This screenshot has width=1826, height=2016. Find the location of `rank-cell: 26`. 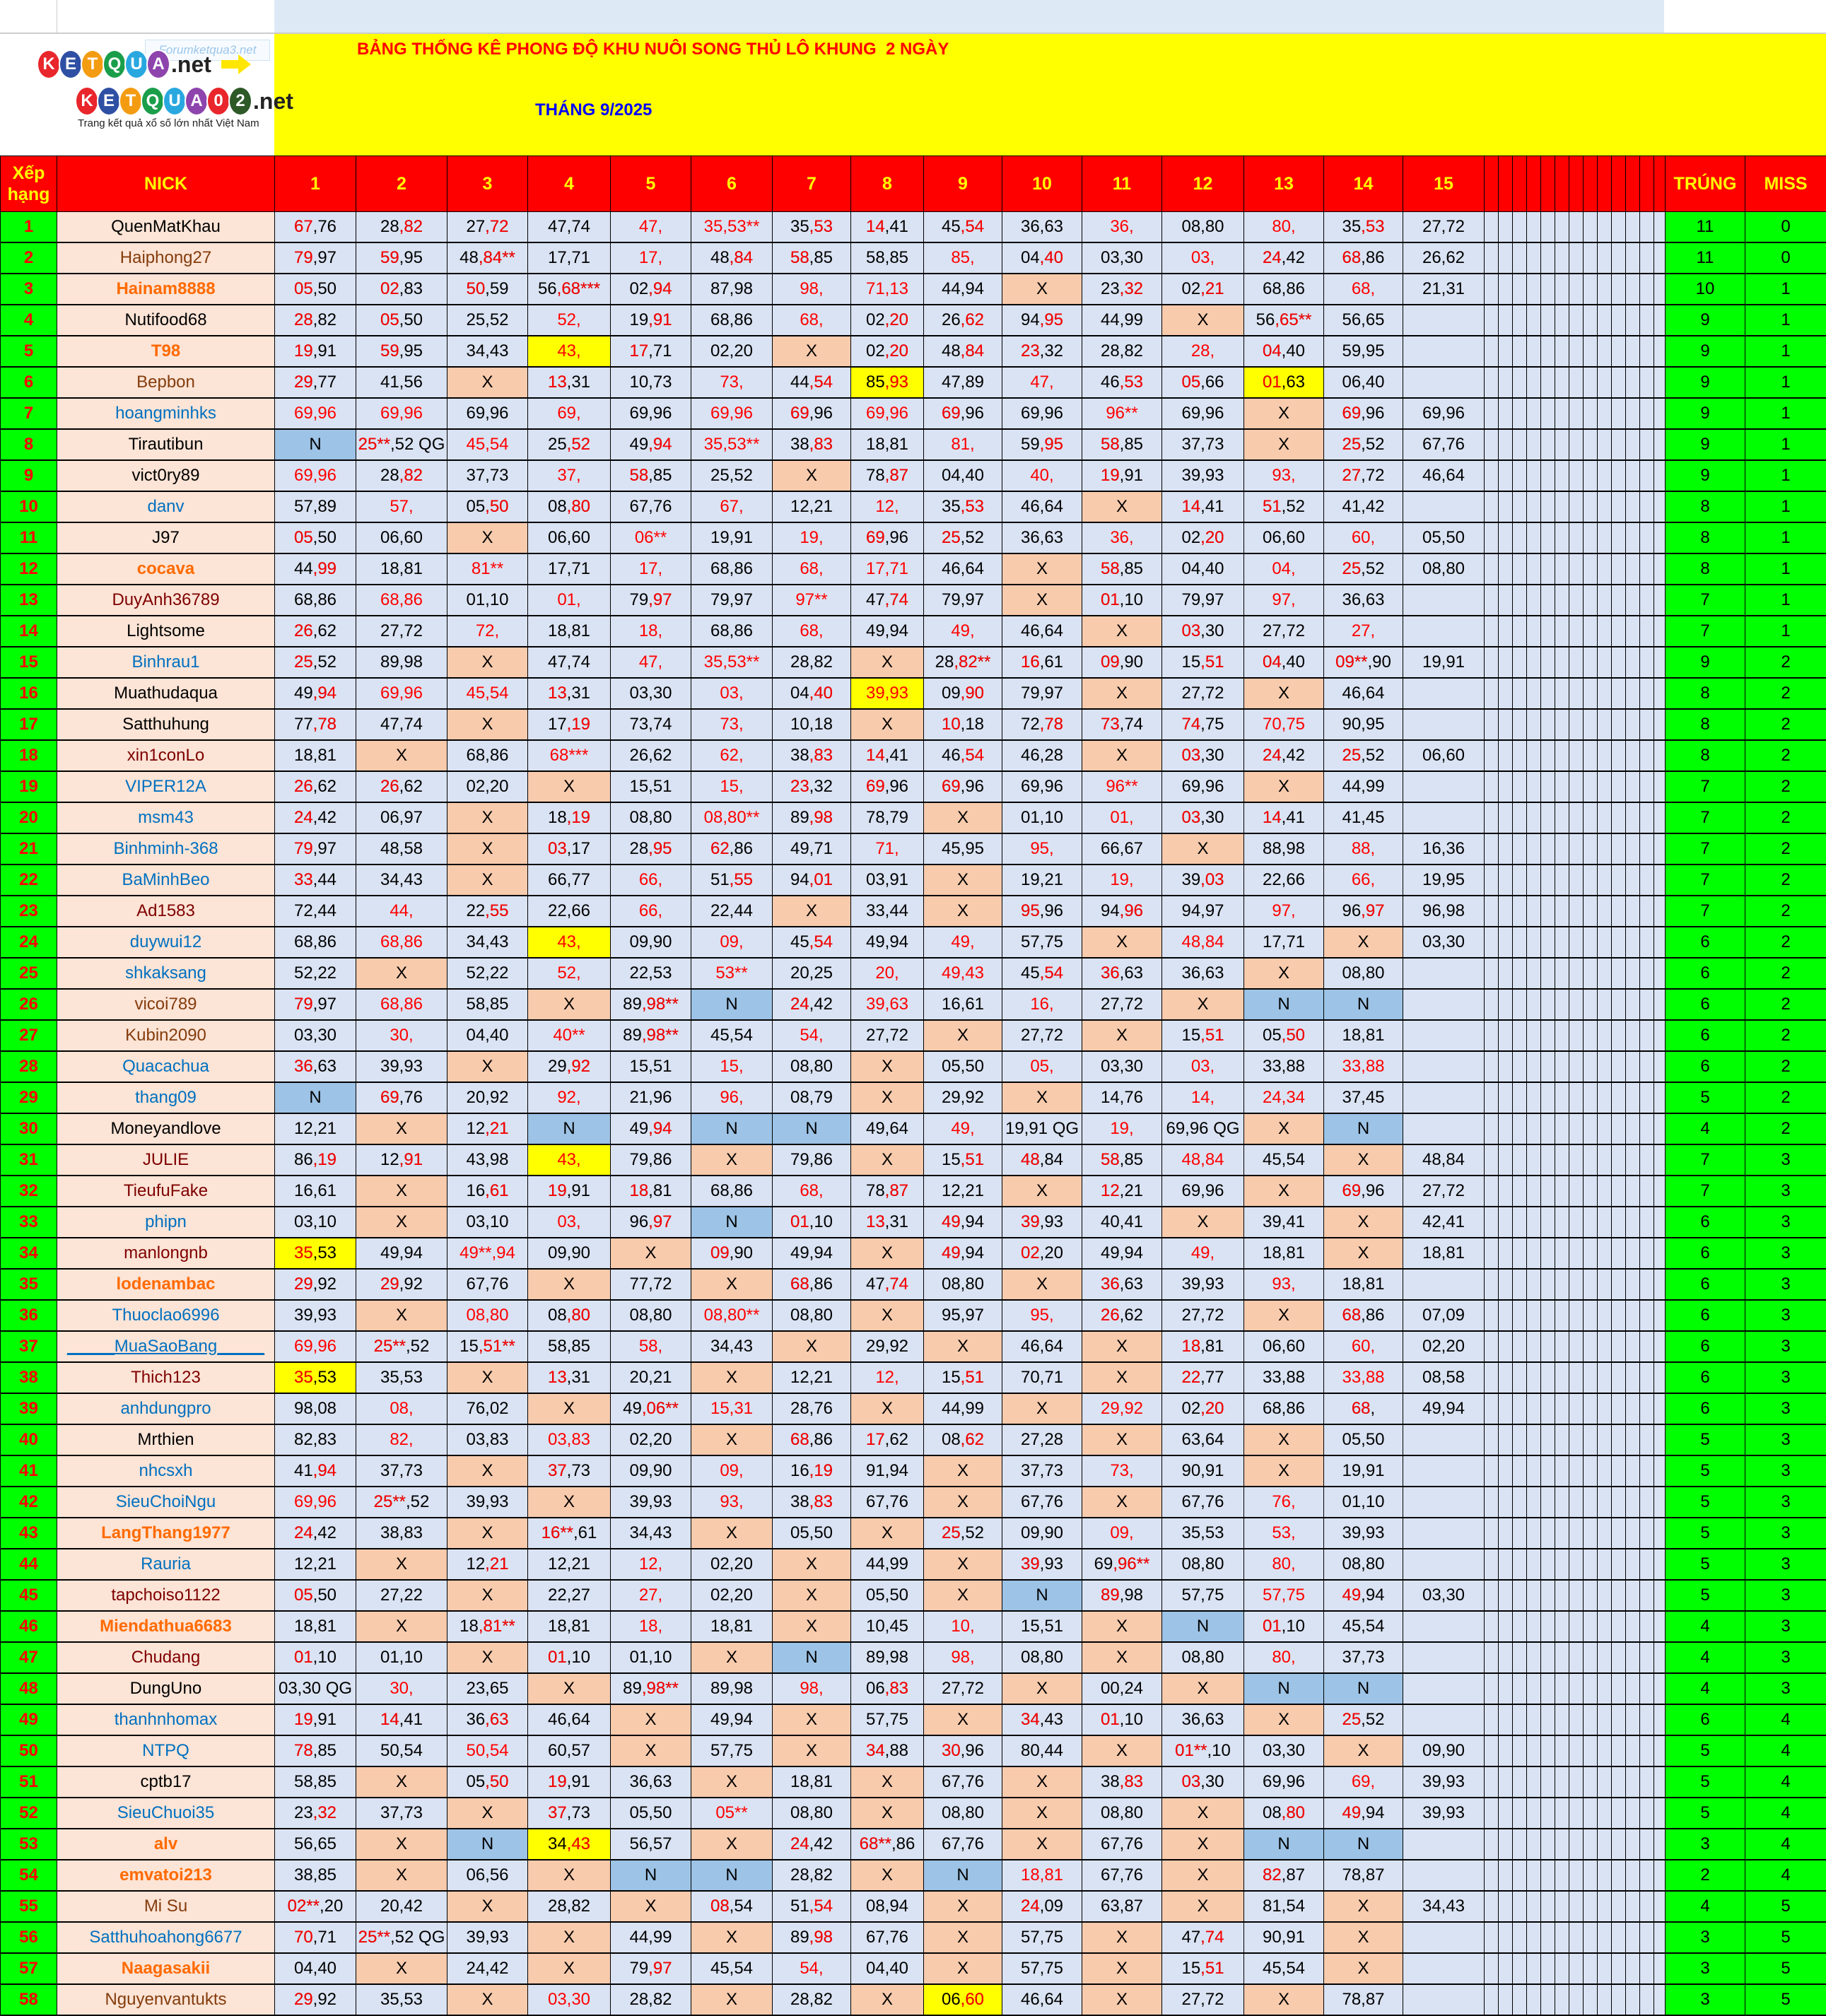

rank-cell: 26 is located at coordinates (29, 1004).